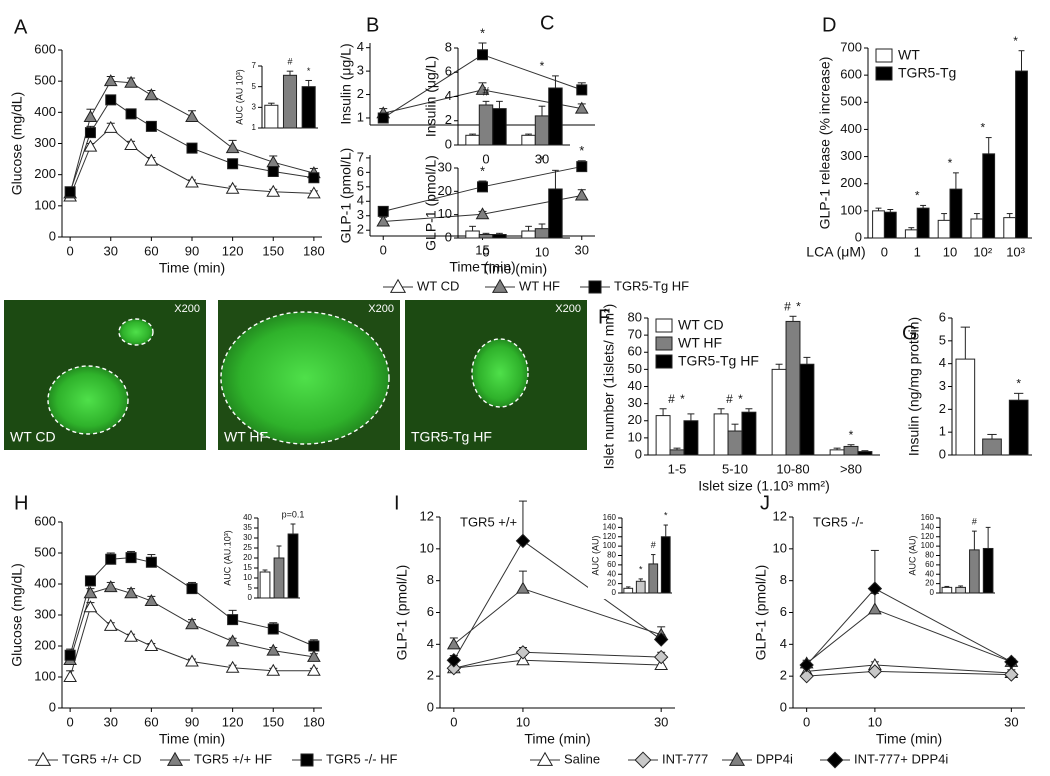 Image resolution: width=1050 pixels, height=776 pixels. Describe the element at coordinates (254, 86) in the screenshot. I see `y-tick-label: 5` at that location.